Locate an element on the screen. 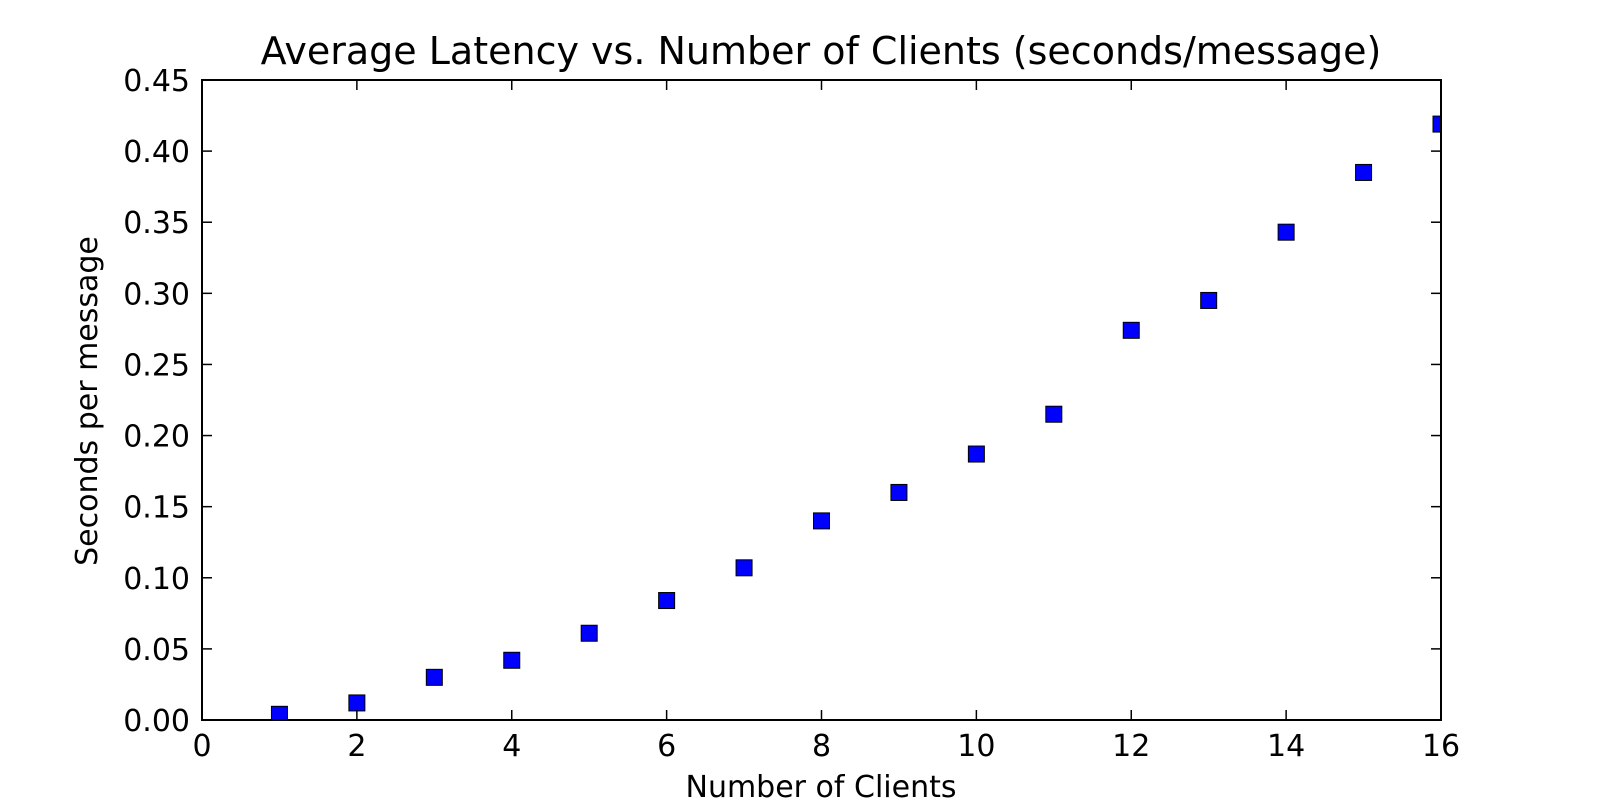 The width and height of the screenshot is (1600, 800). y-tick-label: 0.15 is located at coordinates (156, 508).